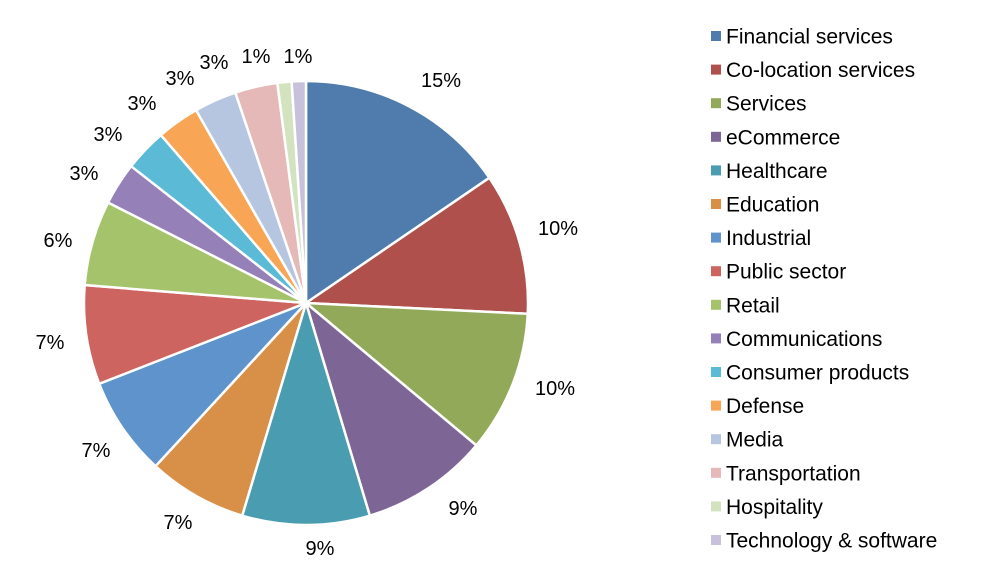 Image resolution: width=992 pixels, height=578 pixels. I want to click on legend-entry: Technology & software, so click(831, 541).